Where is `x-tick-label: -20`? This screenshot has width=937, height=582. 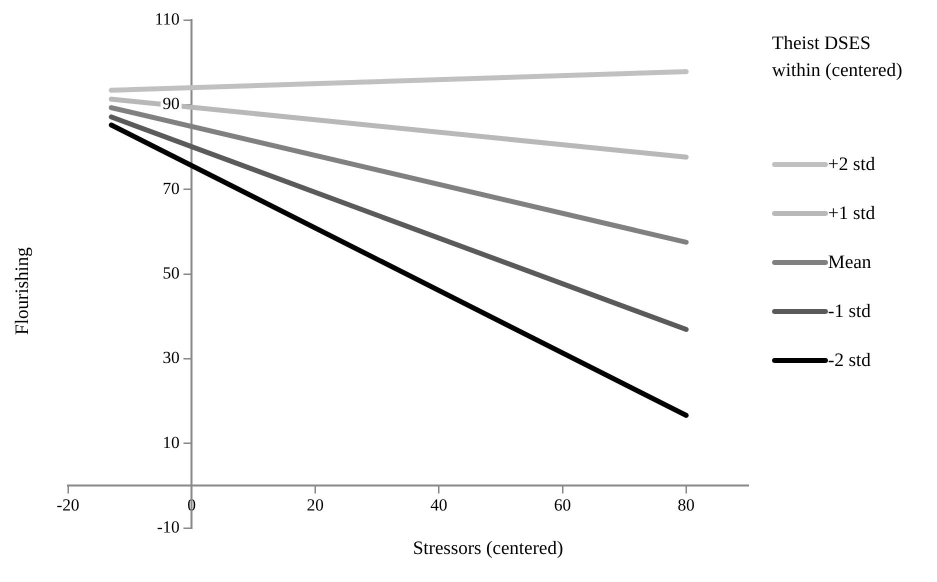 x-tick-label: -20 is located at coordinates (68, 504).